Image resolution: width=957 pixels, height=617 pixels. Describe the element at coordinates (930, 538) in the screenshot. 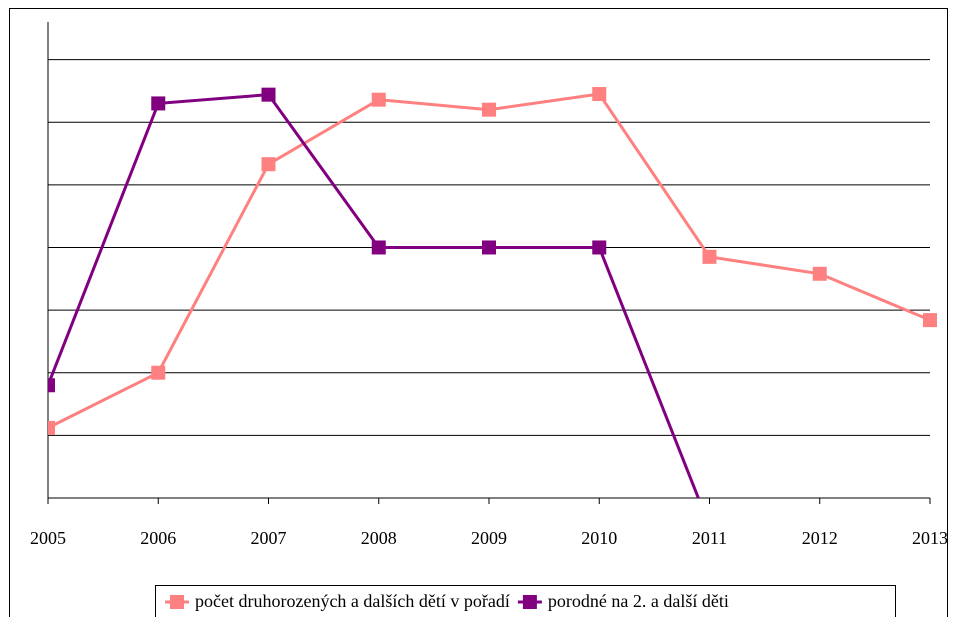

I see `x-tick-label: 2013` at that location.